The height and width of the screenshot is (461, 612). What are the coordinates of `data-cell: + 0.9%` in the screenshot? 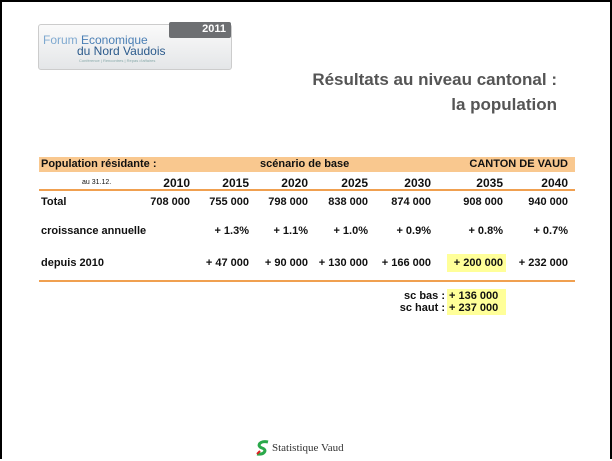 It's located at (413, 231).